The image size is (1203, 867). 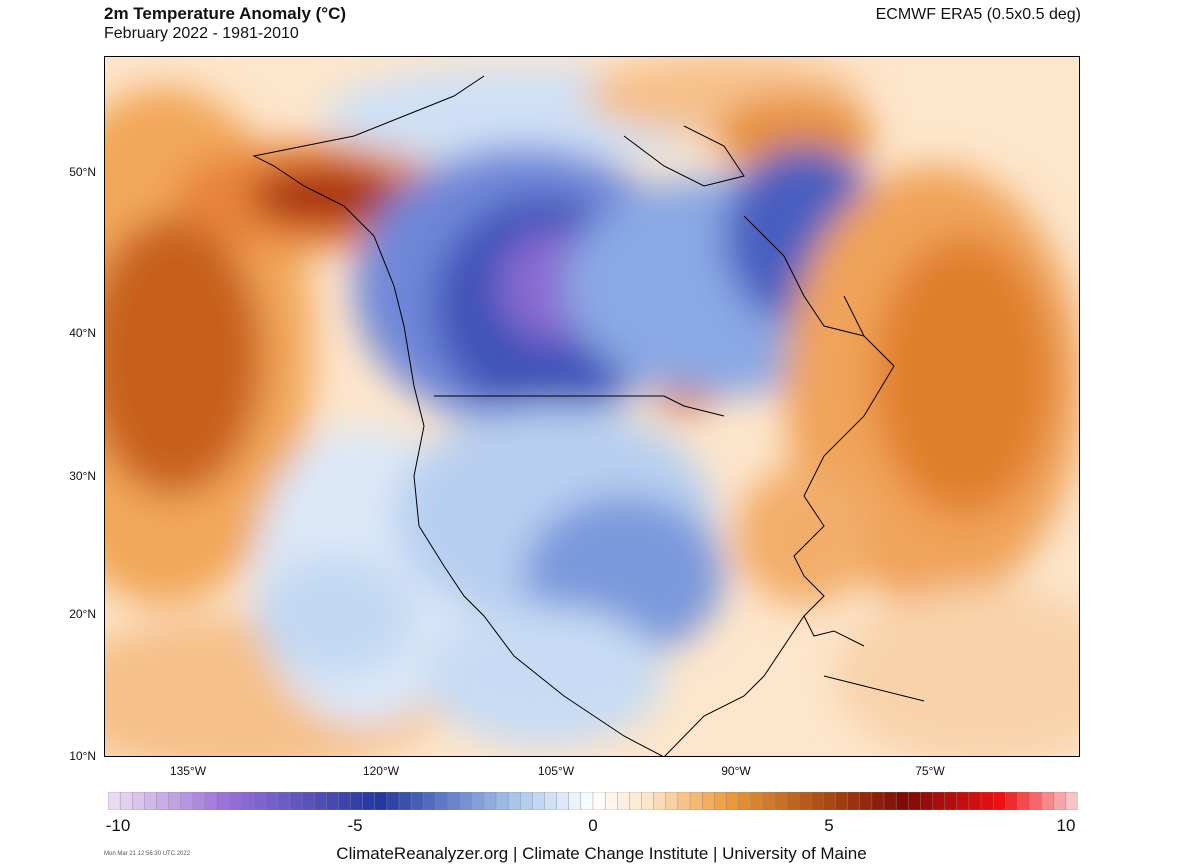 I want to click on colorbar, so click(x=593, y=801).